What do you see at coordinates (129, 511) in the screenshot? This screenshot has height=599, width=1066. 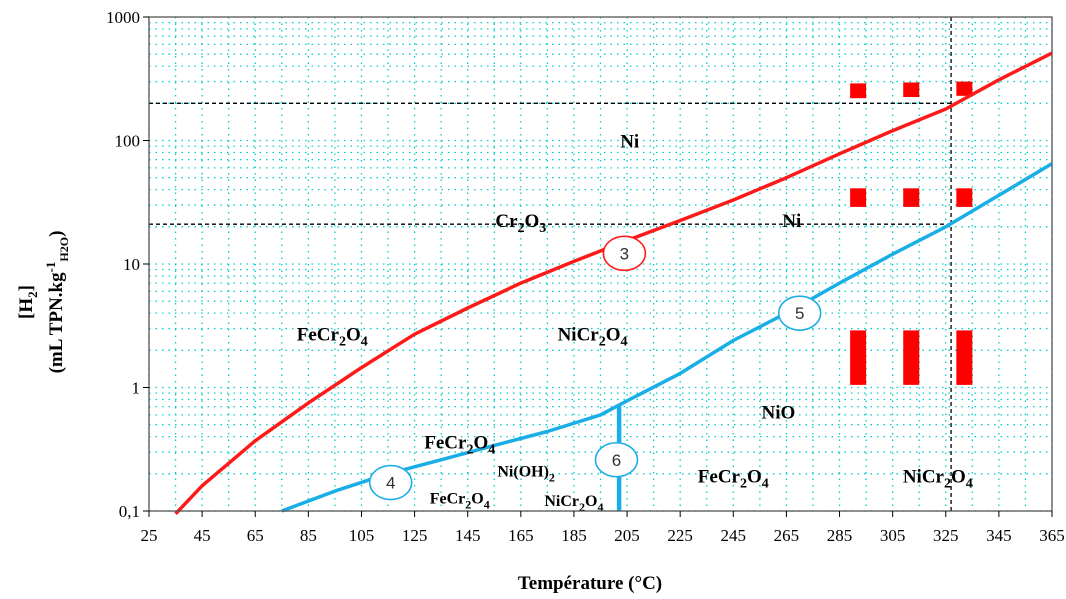 I see `y-tick-label: 0,1` at bounding box center [129, 511].